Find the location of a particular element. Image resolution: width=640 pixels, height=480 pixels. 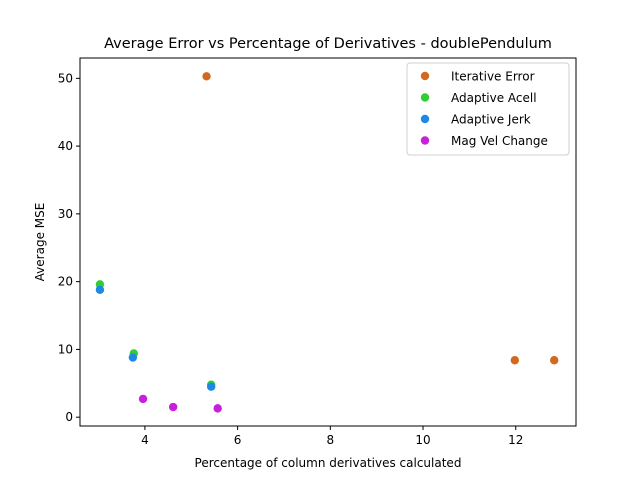

x-tick-label: 12 is located at coordinates (515, 440).